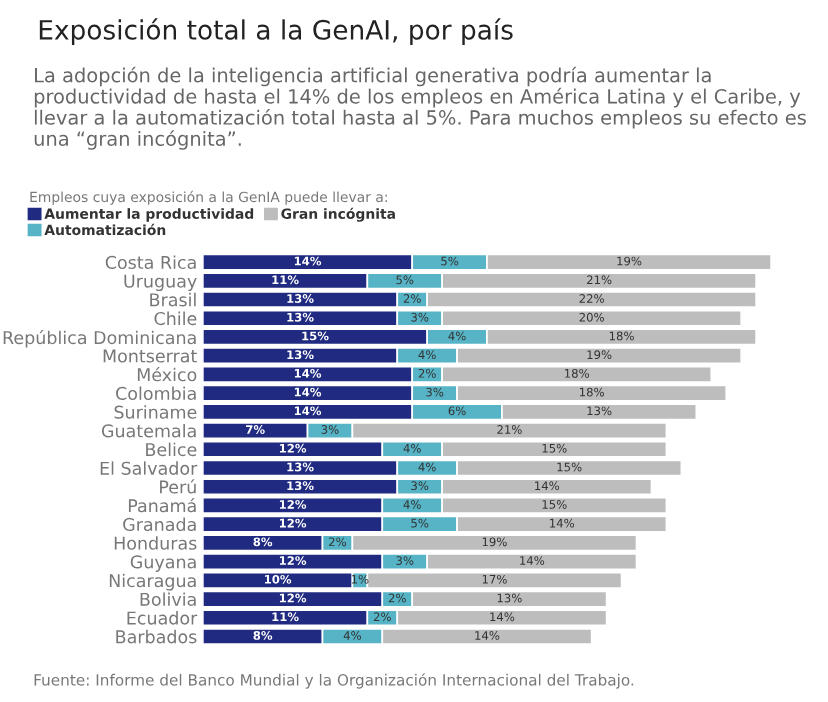 The width and height of the screenshot is (828, 702). What do you see at coordinates (173, 299) in the screenshot?
I see `y-tick-label: Brasil` at bounding box center [173, 299].